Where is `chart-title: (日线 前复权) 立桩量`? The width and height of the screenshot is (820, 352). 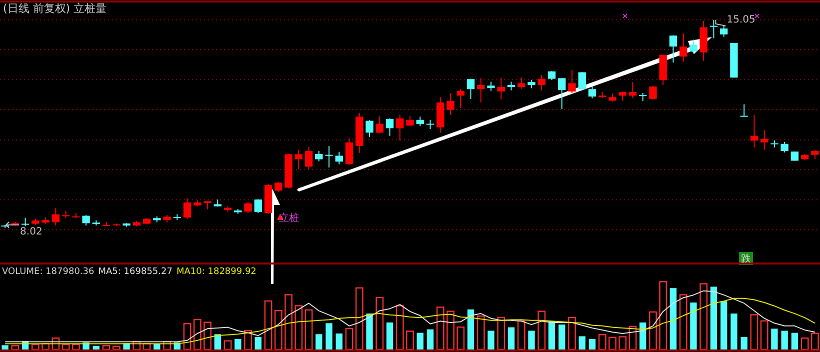
chart-title: (日线 前复权) 立桩量 is located at coordinates (55, 8).